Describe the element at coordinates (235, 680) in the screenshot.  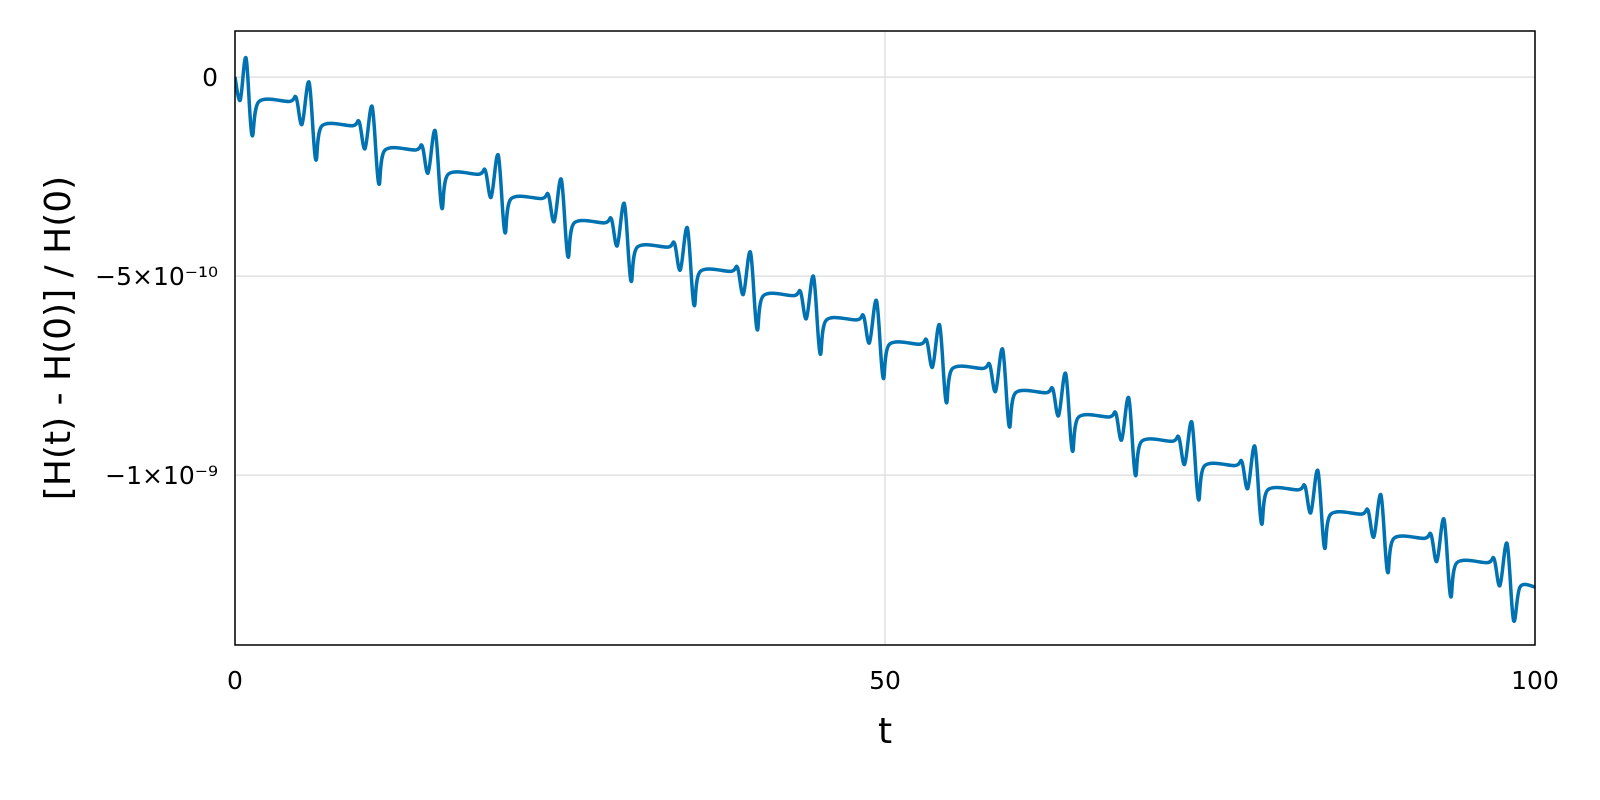
I see `x-tick-label: 0` at that location.